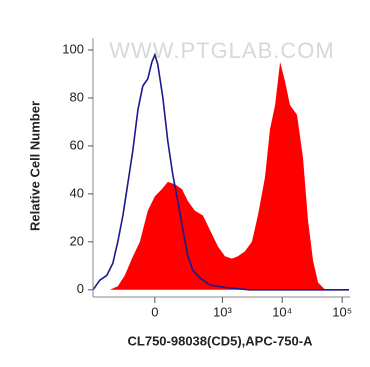 This screenshot has height=367, width=370. What do you see at coordinates (282, 311) in the screenshot?
I see `x-tick-label: 10⁴` at bounding box center [282, 311].